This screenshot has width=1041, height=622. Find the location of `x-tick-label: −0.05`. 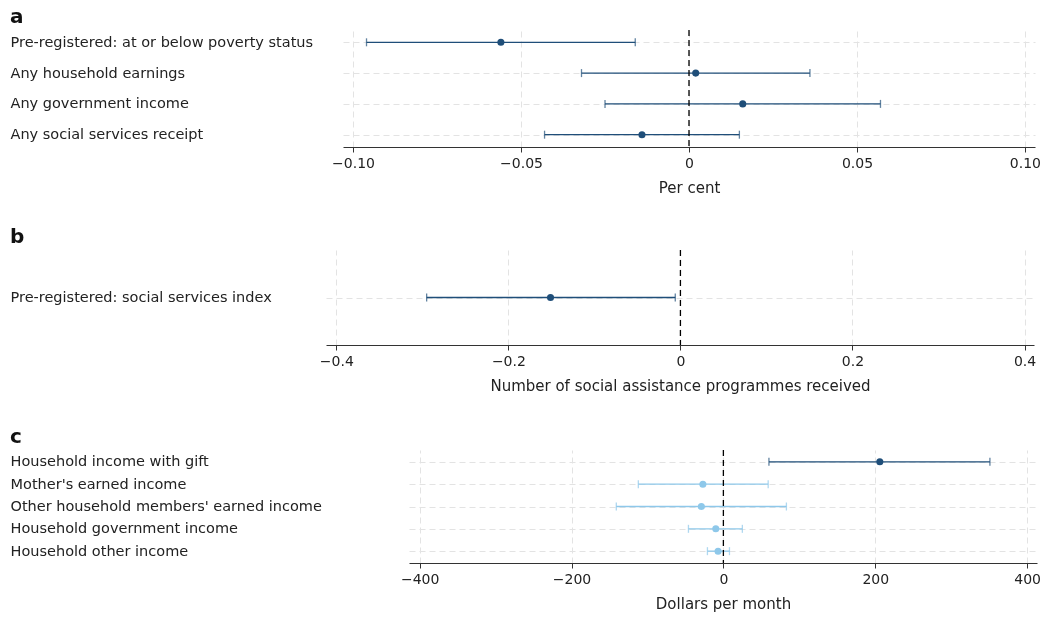

x-tick-label: −0.05 is located at coordinates (521, 162).